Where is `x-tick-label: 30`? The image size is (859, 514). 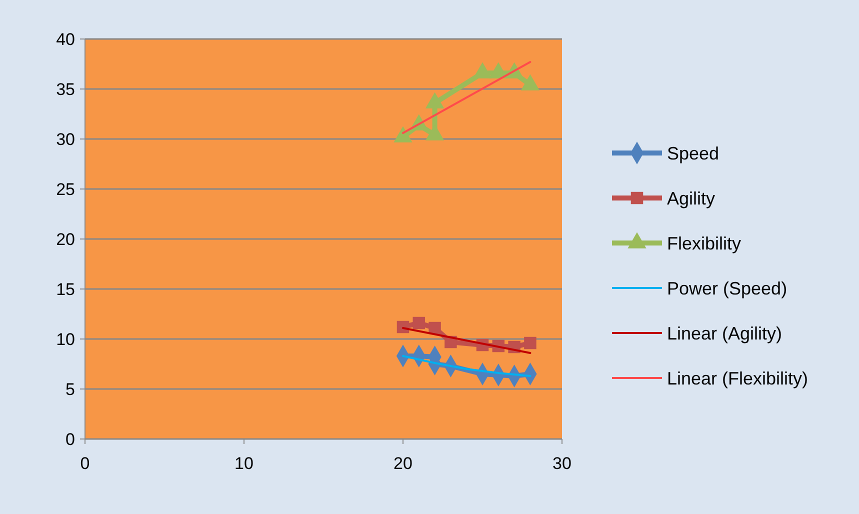
x-tick-label: 30 is located at coordinates (562, 463).